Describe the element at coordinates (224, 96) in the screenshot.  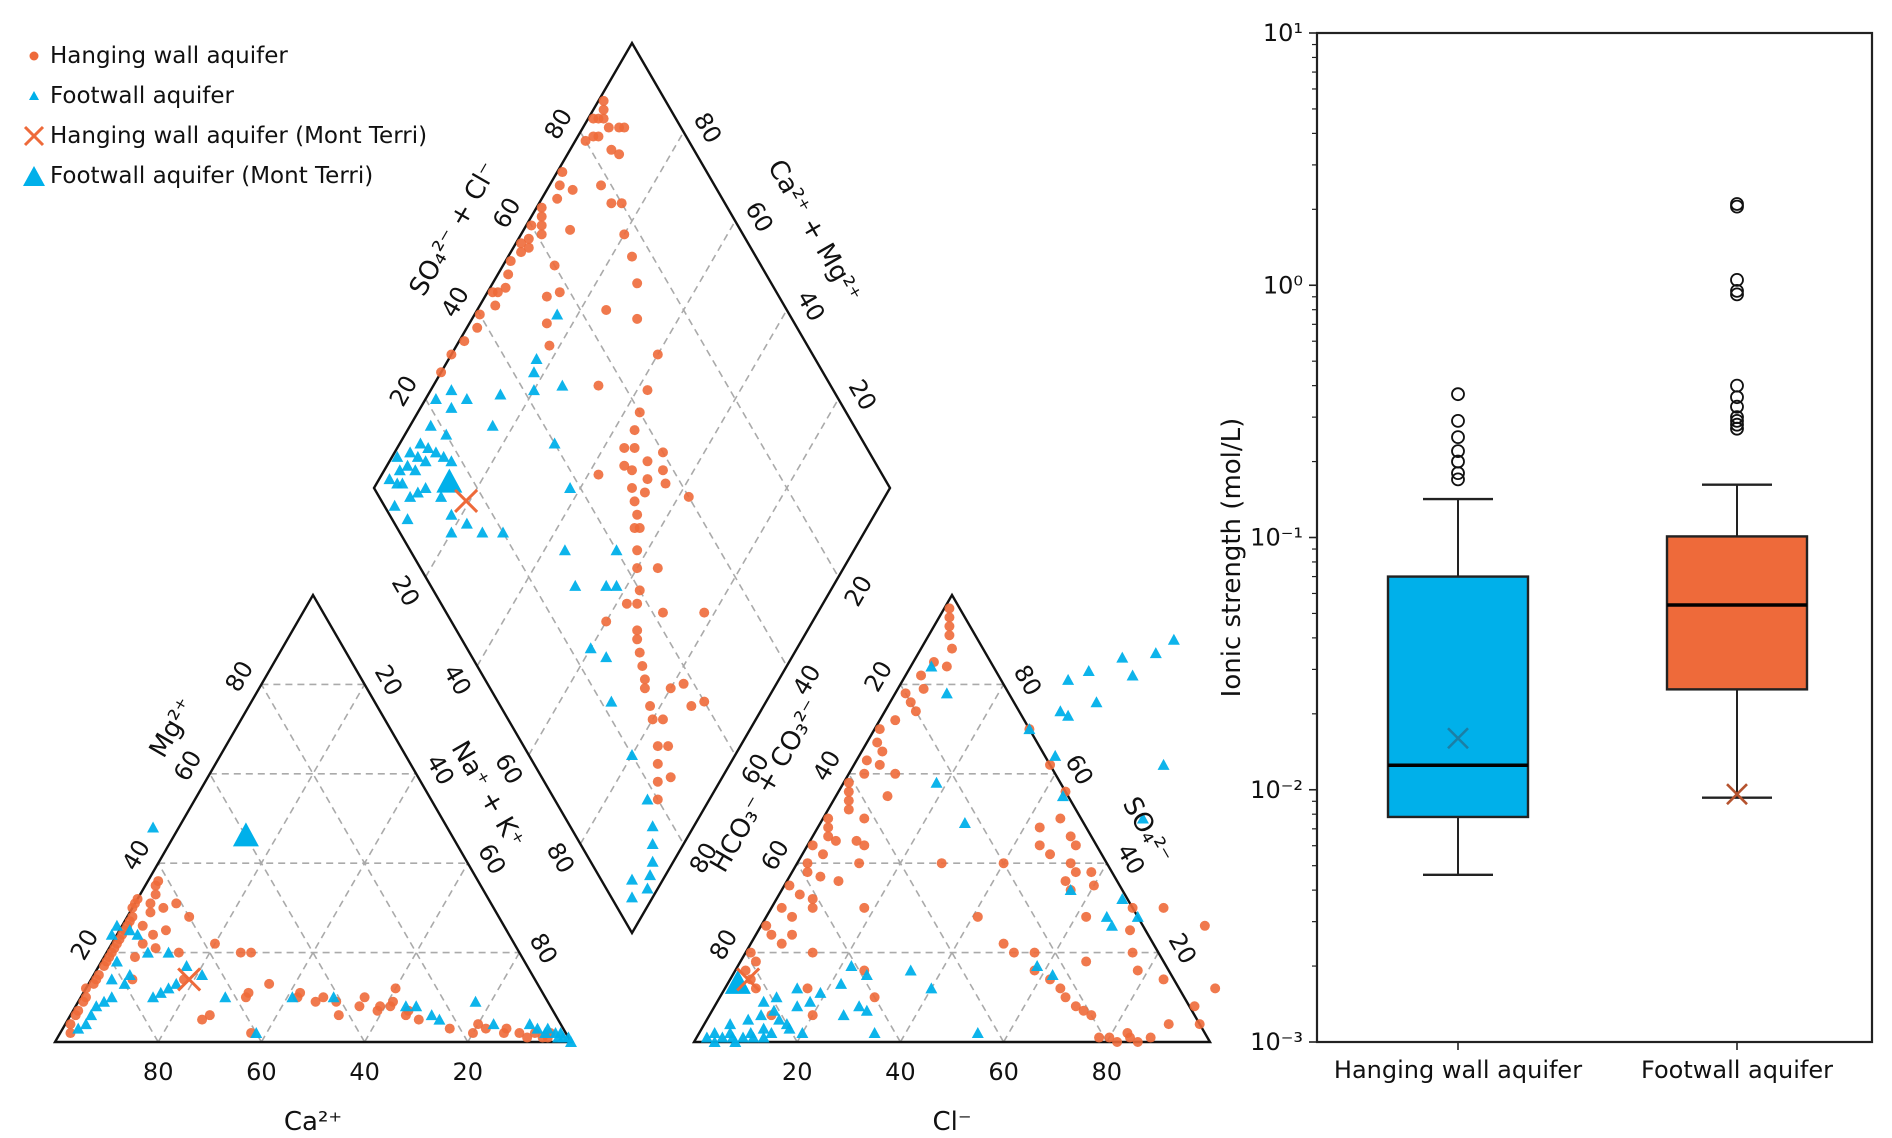
I see `legend-item-footwall: Footwall aquifer` at that location.